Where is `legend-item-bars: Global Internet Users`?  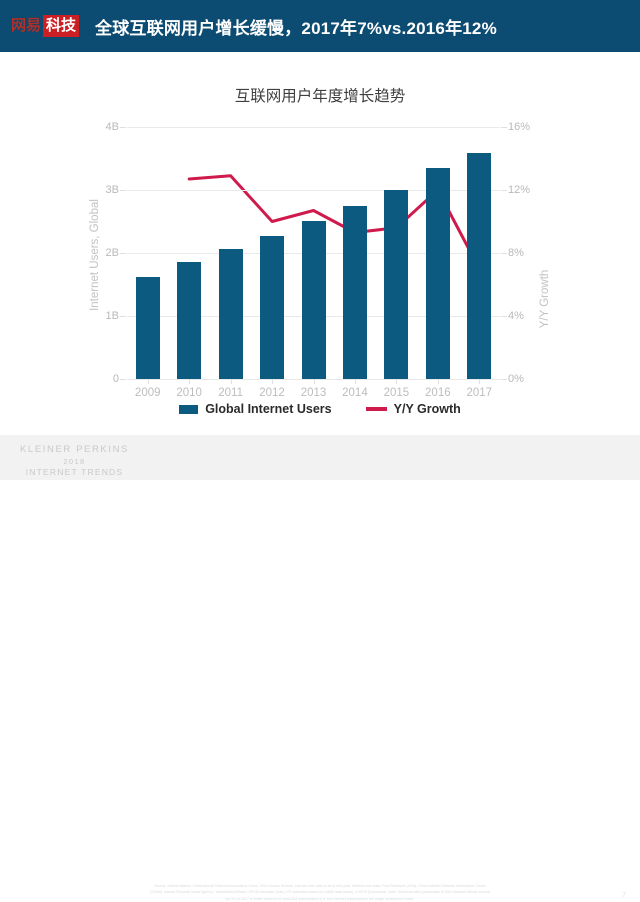 legend-item-bars: Global Internet Users is located at coordinates (255, 409).